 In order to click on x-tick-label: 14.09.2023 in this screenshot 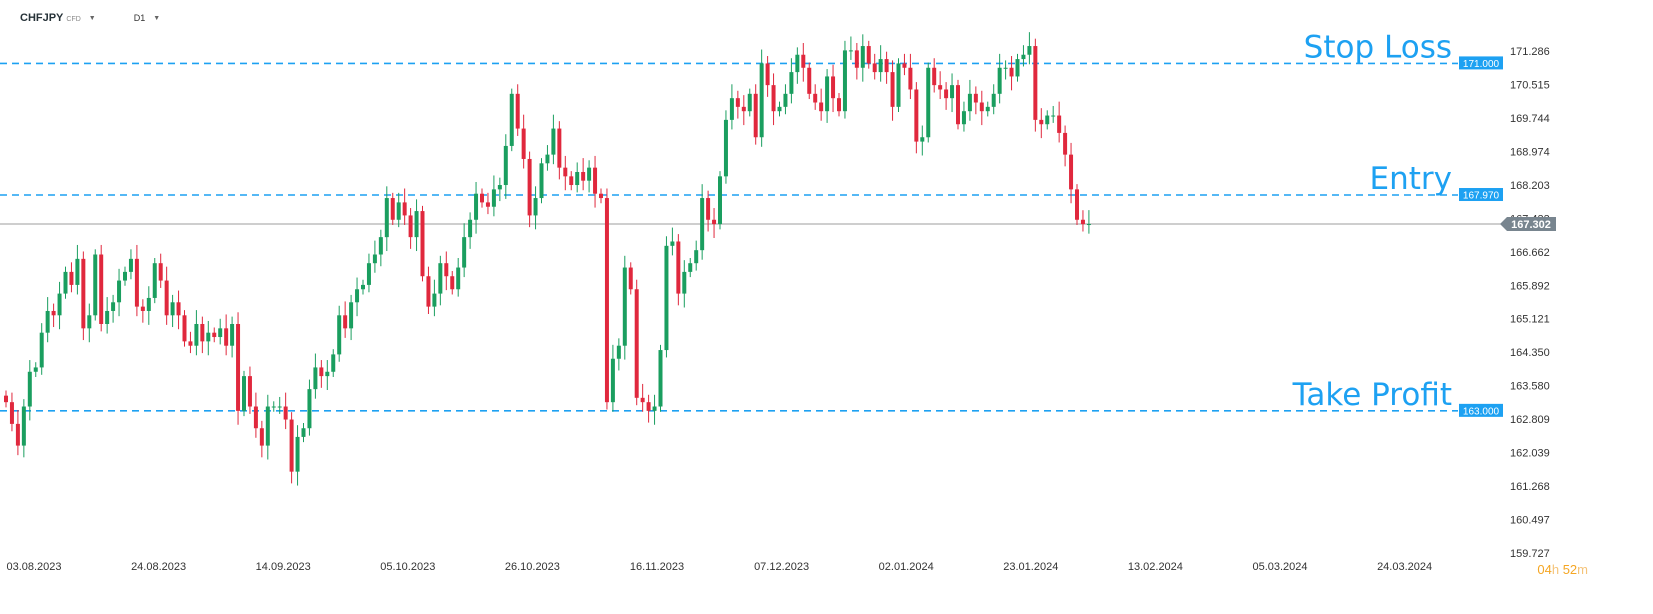, I will do `click(283, 567)`.